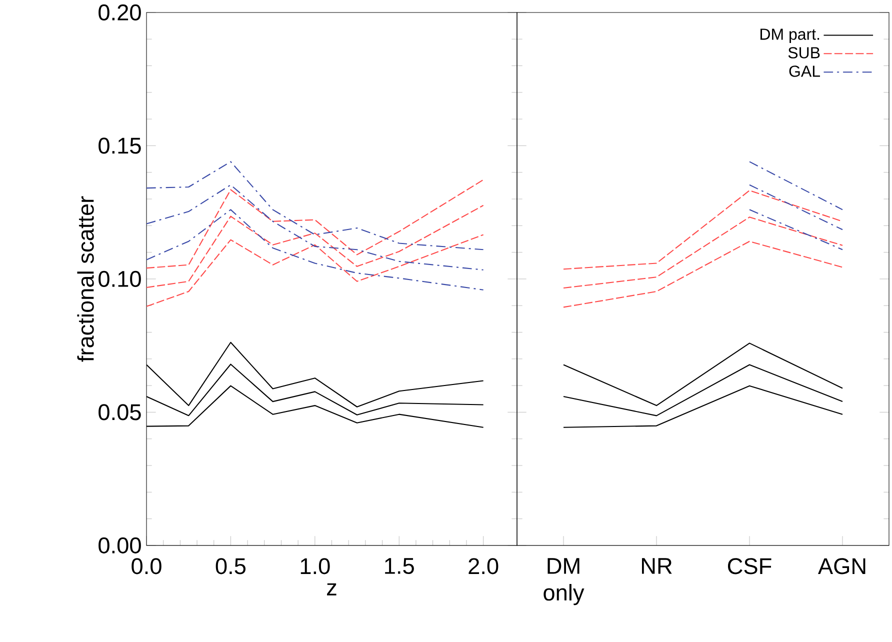 The width and height of the screenshot is (892, 642). Describe the element at coordinates (842, 566) in the screenshot. I see `x-tick-label: AGN` at that location.